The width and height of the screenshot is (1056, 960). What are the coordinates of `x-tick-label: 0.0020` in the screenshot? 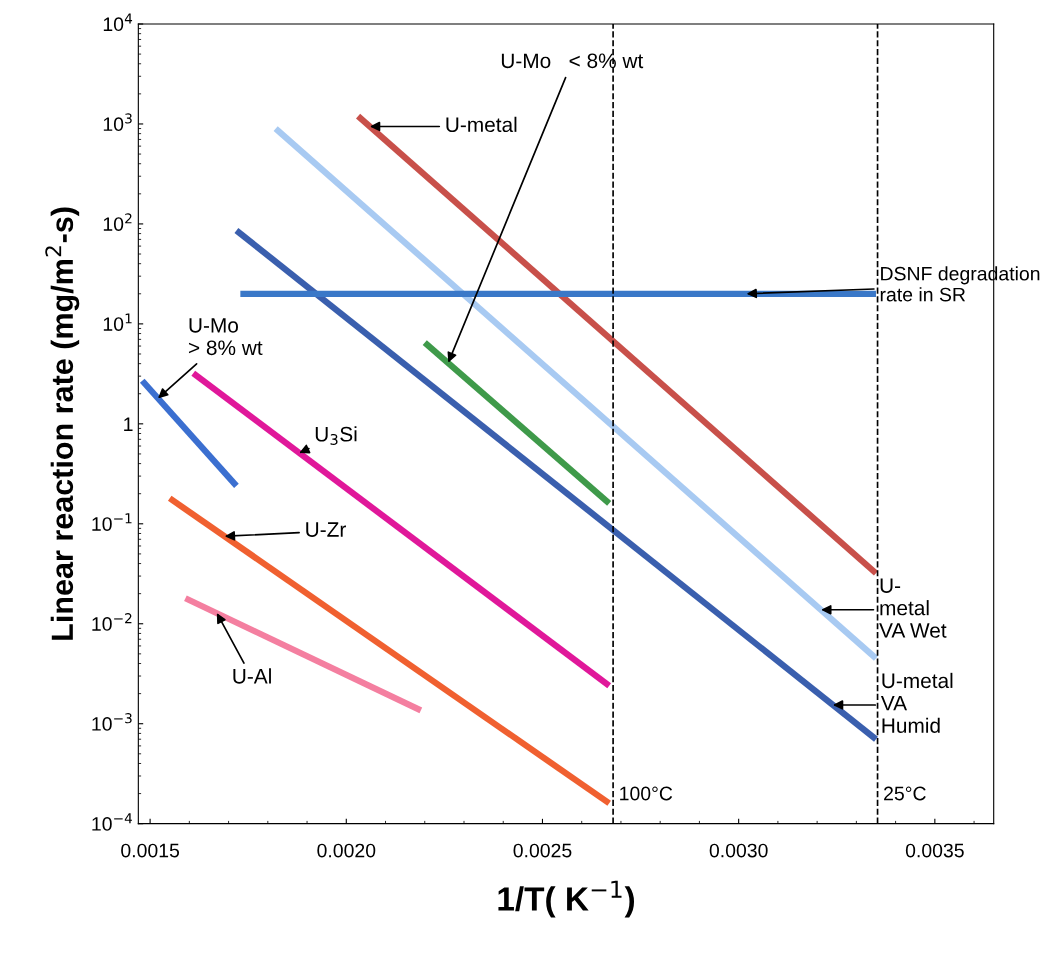 It's located at (346, 850).